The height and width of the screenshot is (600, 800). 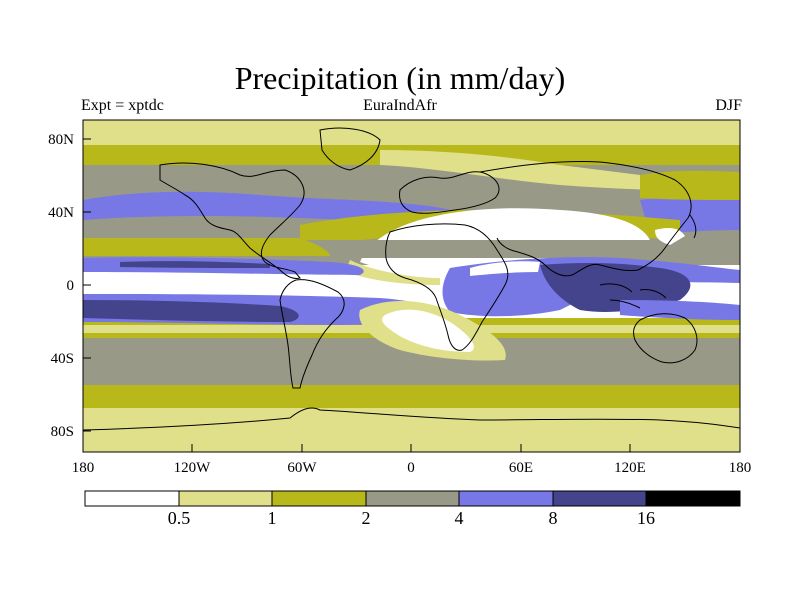 I want to click on north-america-coast, so click(x=232, y=220).